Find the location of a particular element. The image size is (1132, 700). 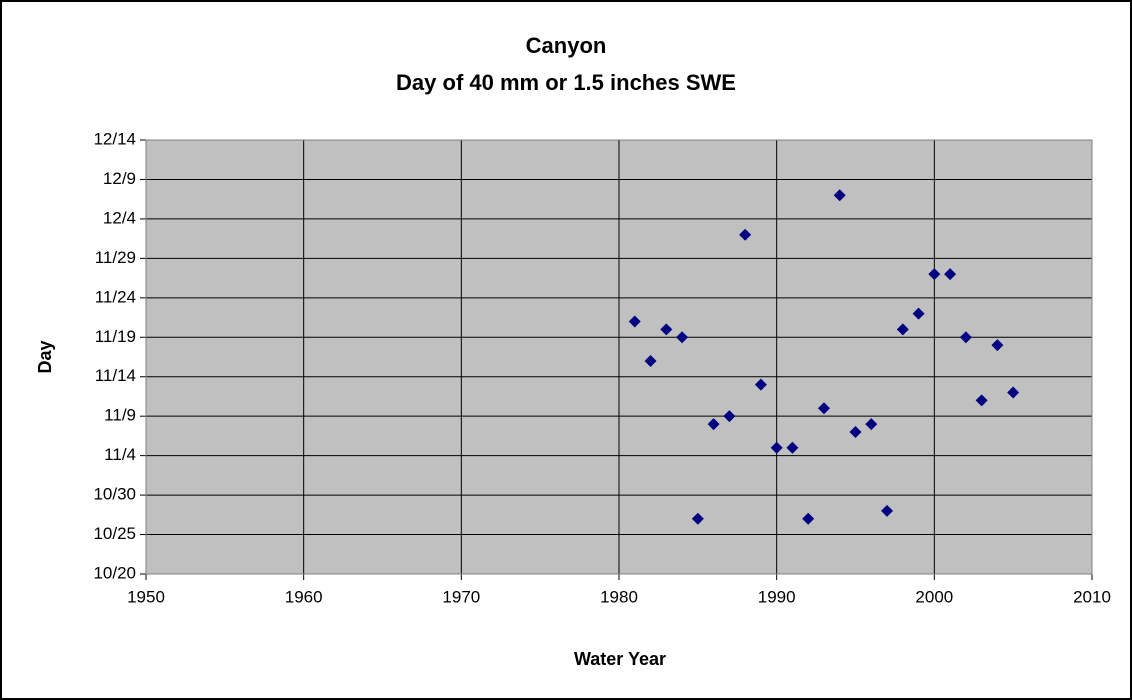

x-tick-label: 1970 is located at coordinates (461, 596).